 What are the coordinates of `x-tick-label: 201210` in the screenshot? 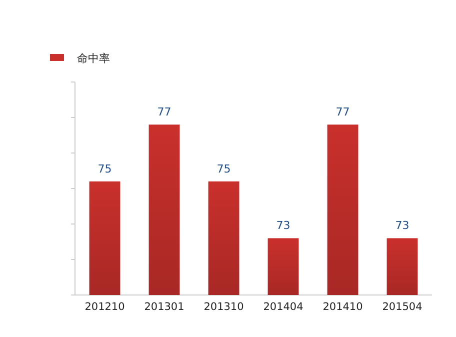 It's located at (104, 307).